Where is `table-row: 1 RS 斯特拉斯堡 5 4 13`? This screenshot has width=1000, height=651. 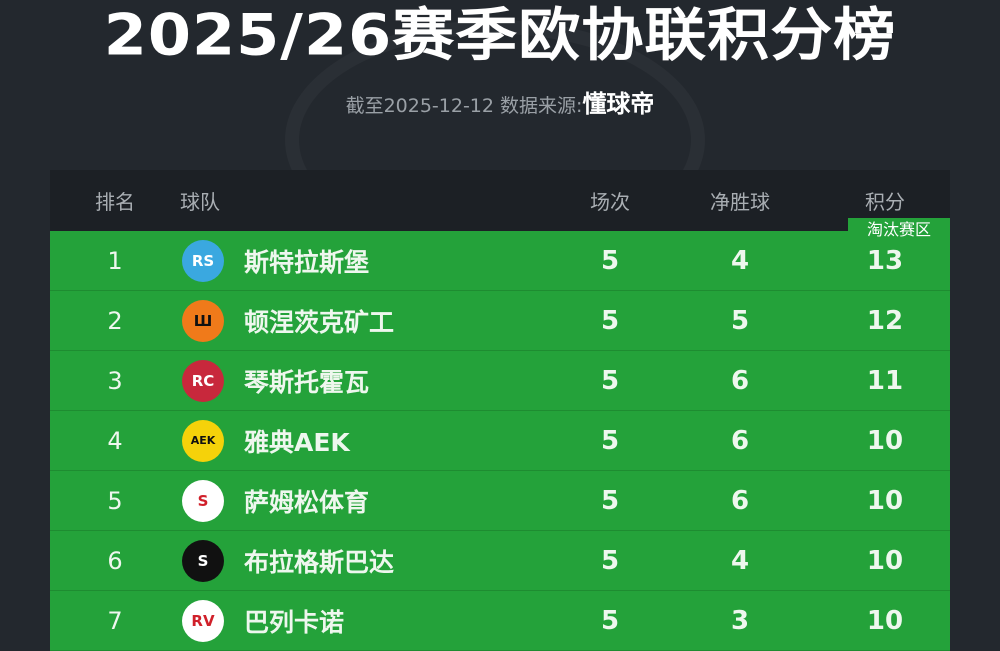 table-row: 1 RS 斯特拉斯堡 5 4 13 is located at coordinates (500, 261).